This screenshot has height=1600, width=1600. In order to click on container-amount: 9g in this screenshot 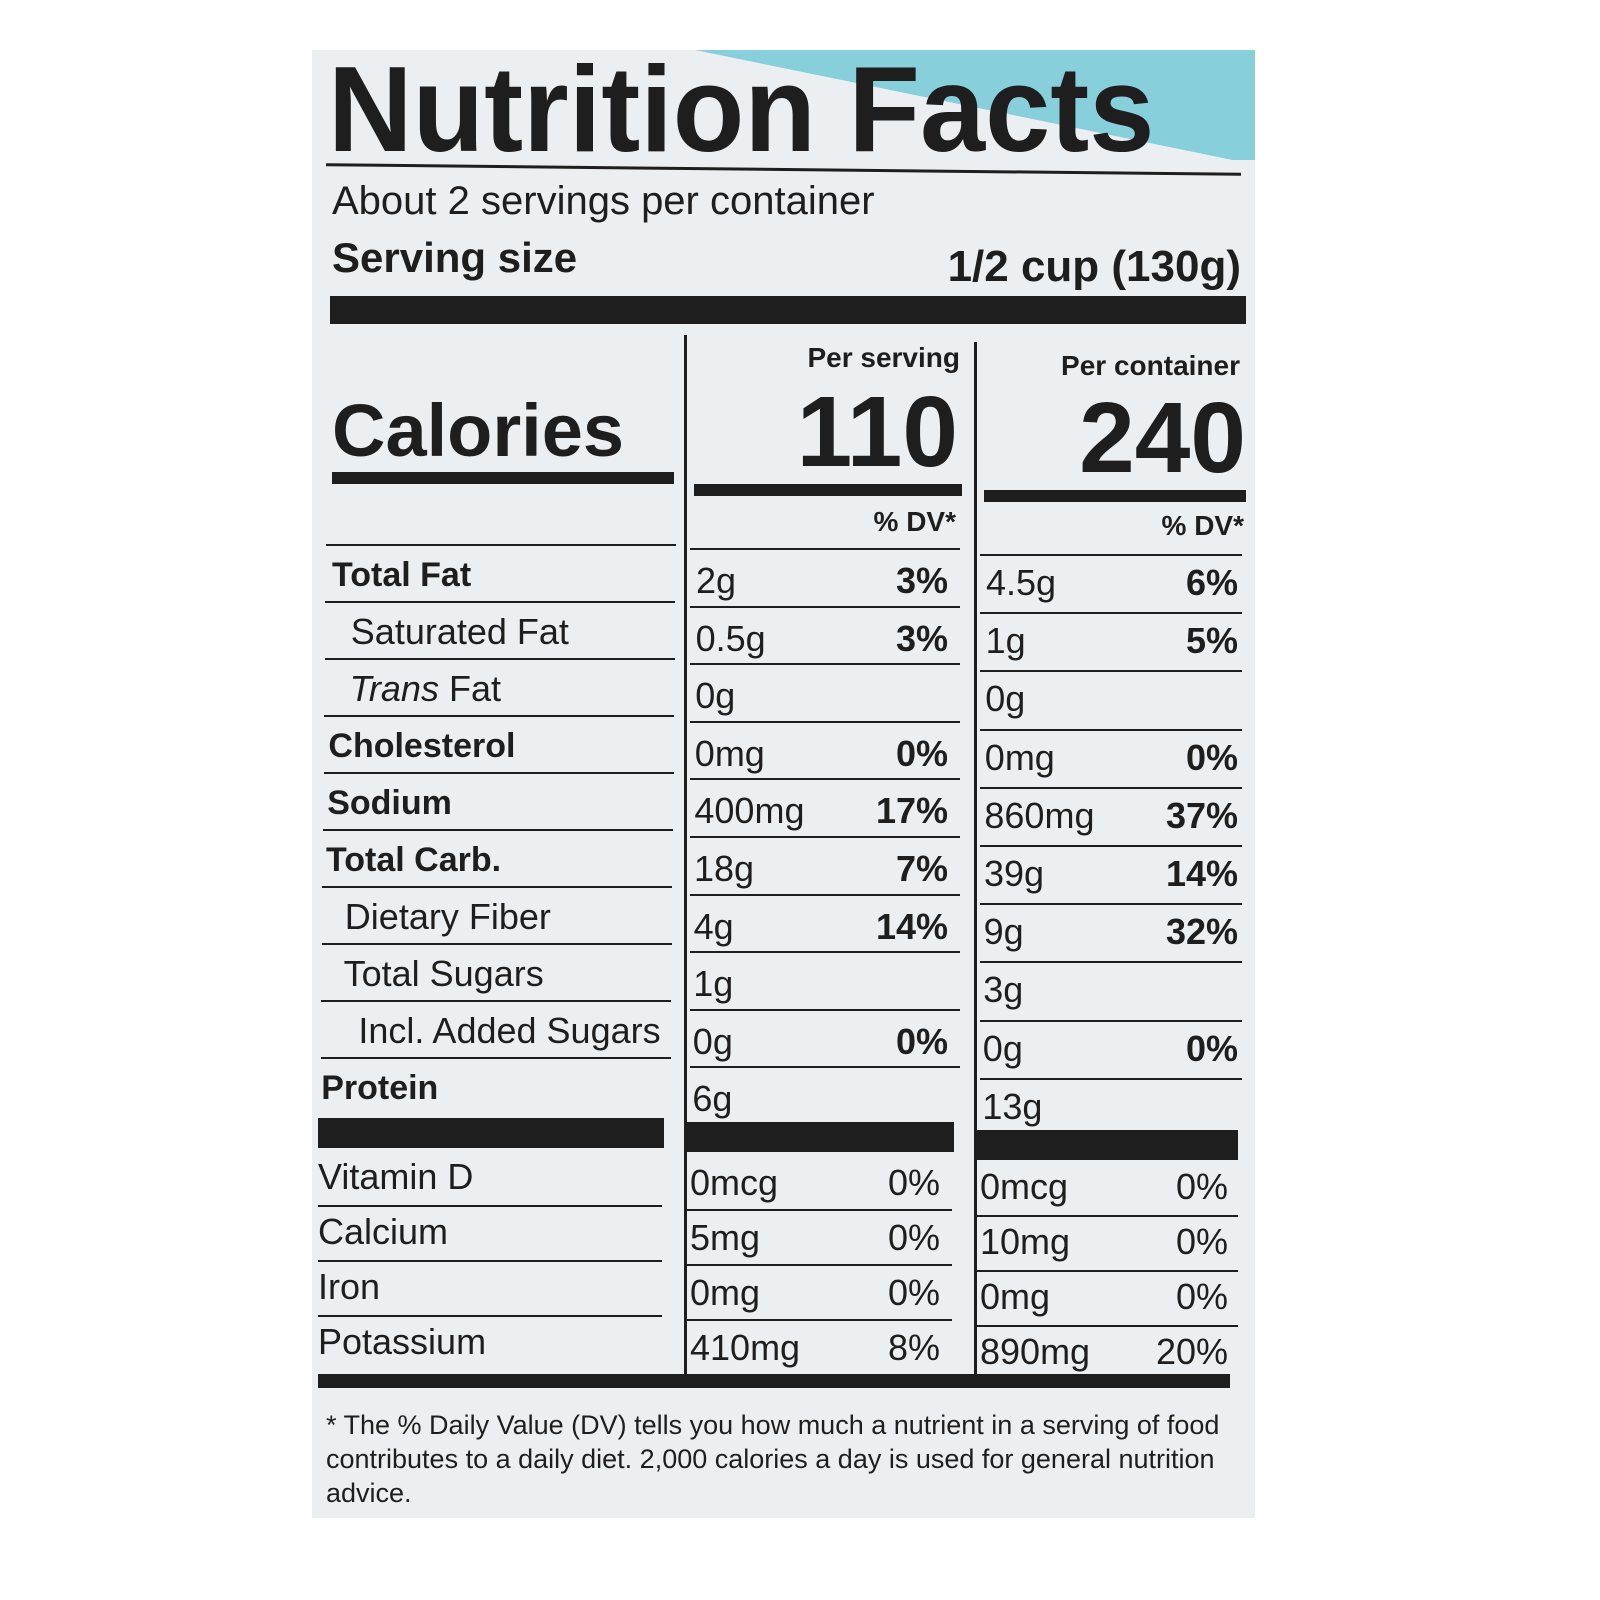, I will do `click(1003, 932)`.